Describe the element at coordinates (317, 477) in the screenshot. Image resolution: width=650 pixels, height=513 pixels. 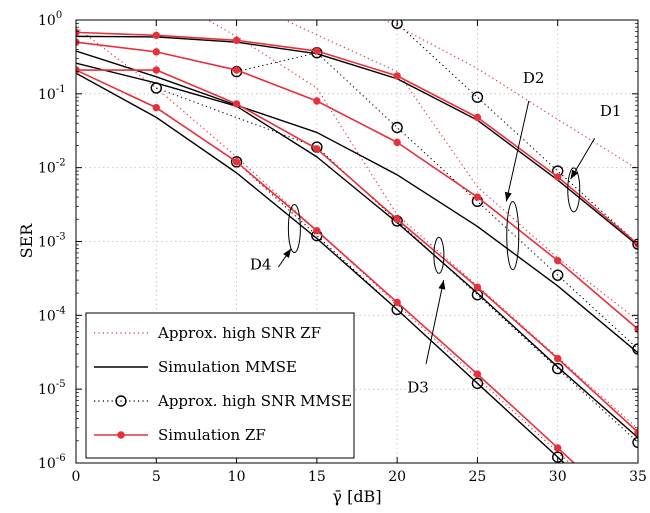
I see `x-tick-label: 15` at that location.